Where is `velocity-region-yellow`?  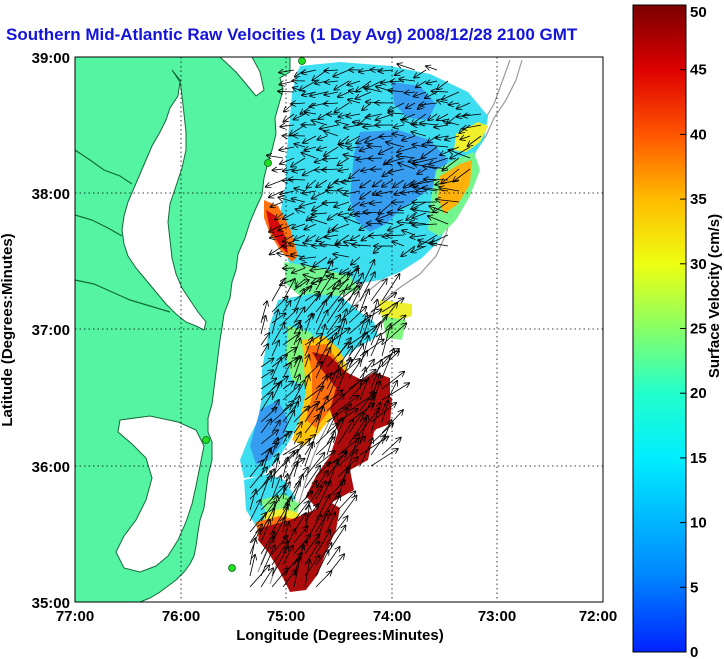
velocity-region-yellow is located at coordinates (471, 137).